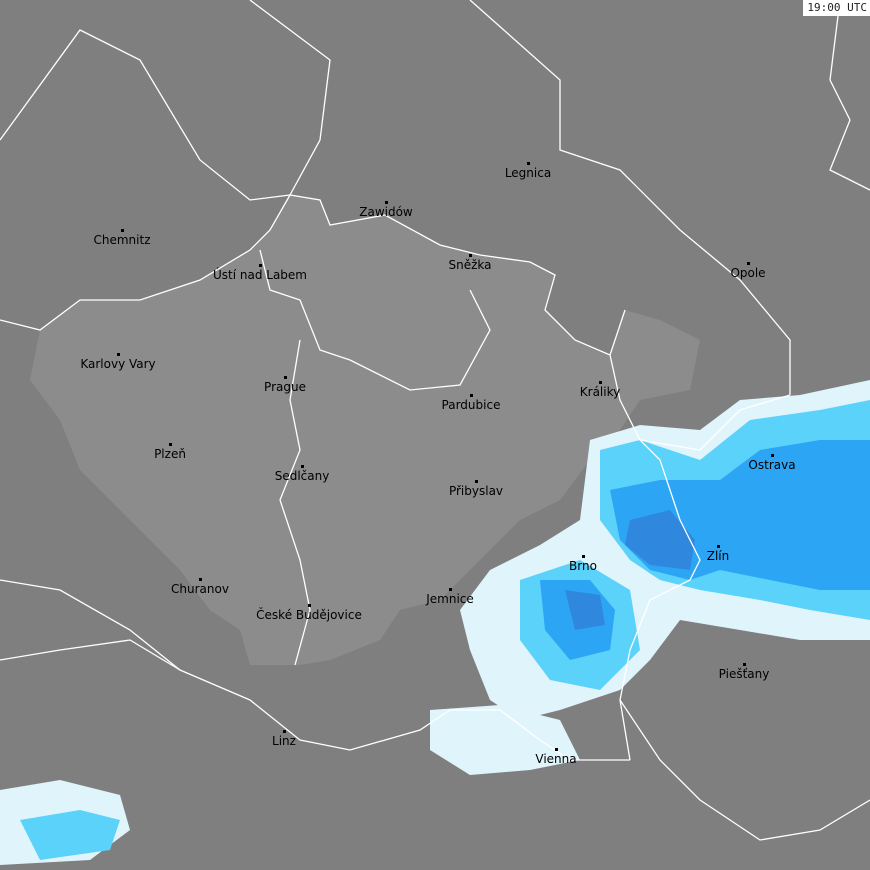 The height and width of the screenshot is (870, 870). Describe the element at coordinates (600, 392) in the screenshot. I see `city-label: Králiky` at that location.